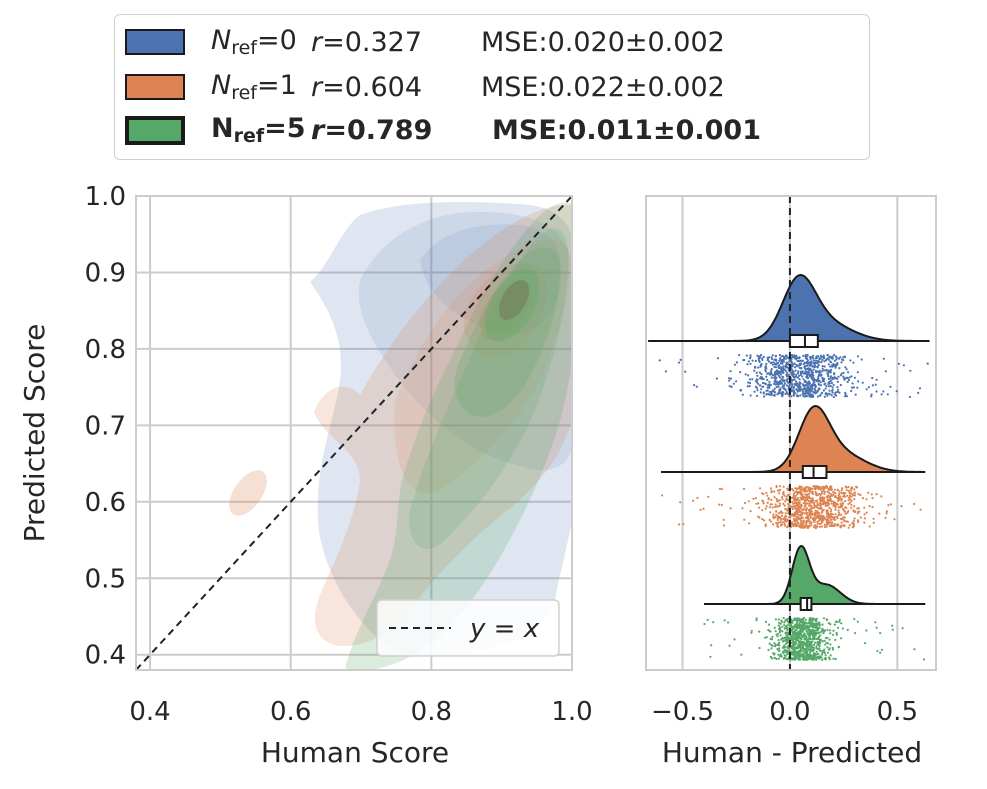 The width and height of the screenshot is (987, 789). Describe the element at coordinates (105, 350) in the screenshot. I see `y-tick-label: 0.8` at that location.